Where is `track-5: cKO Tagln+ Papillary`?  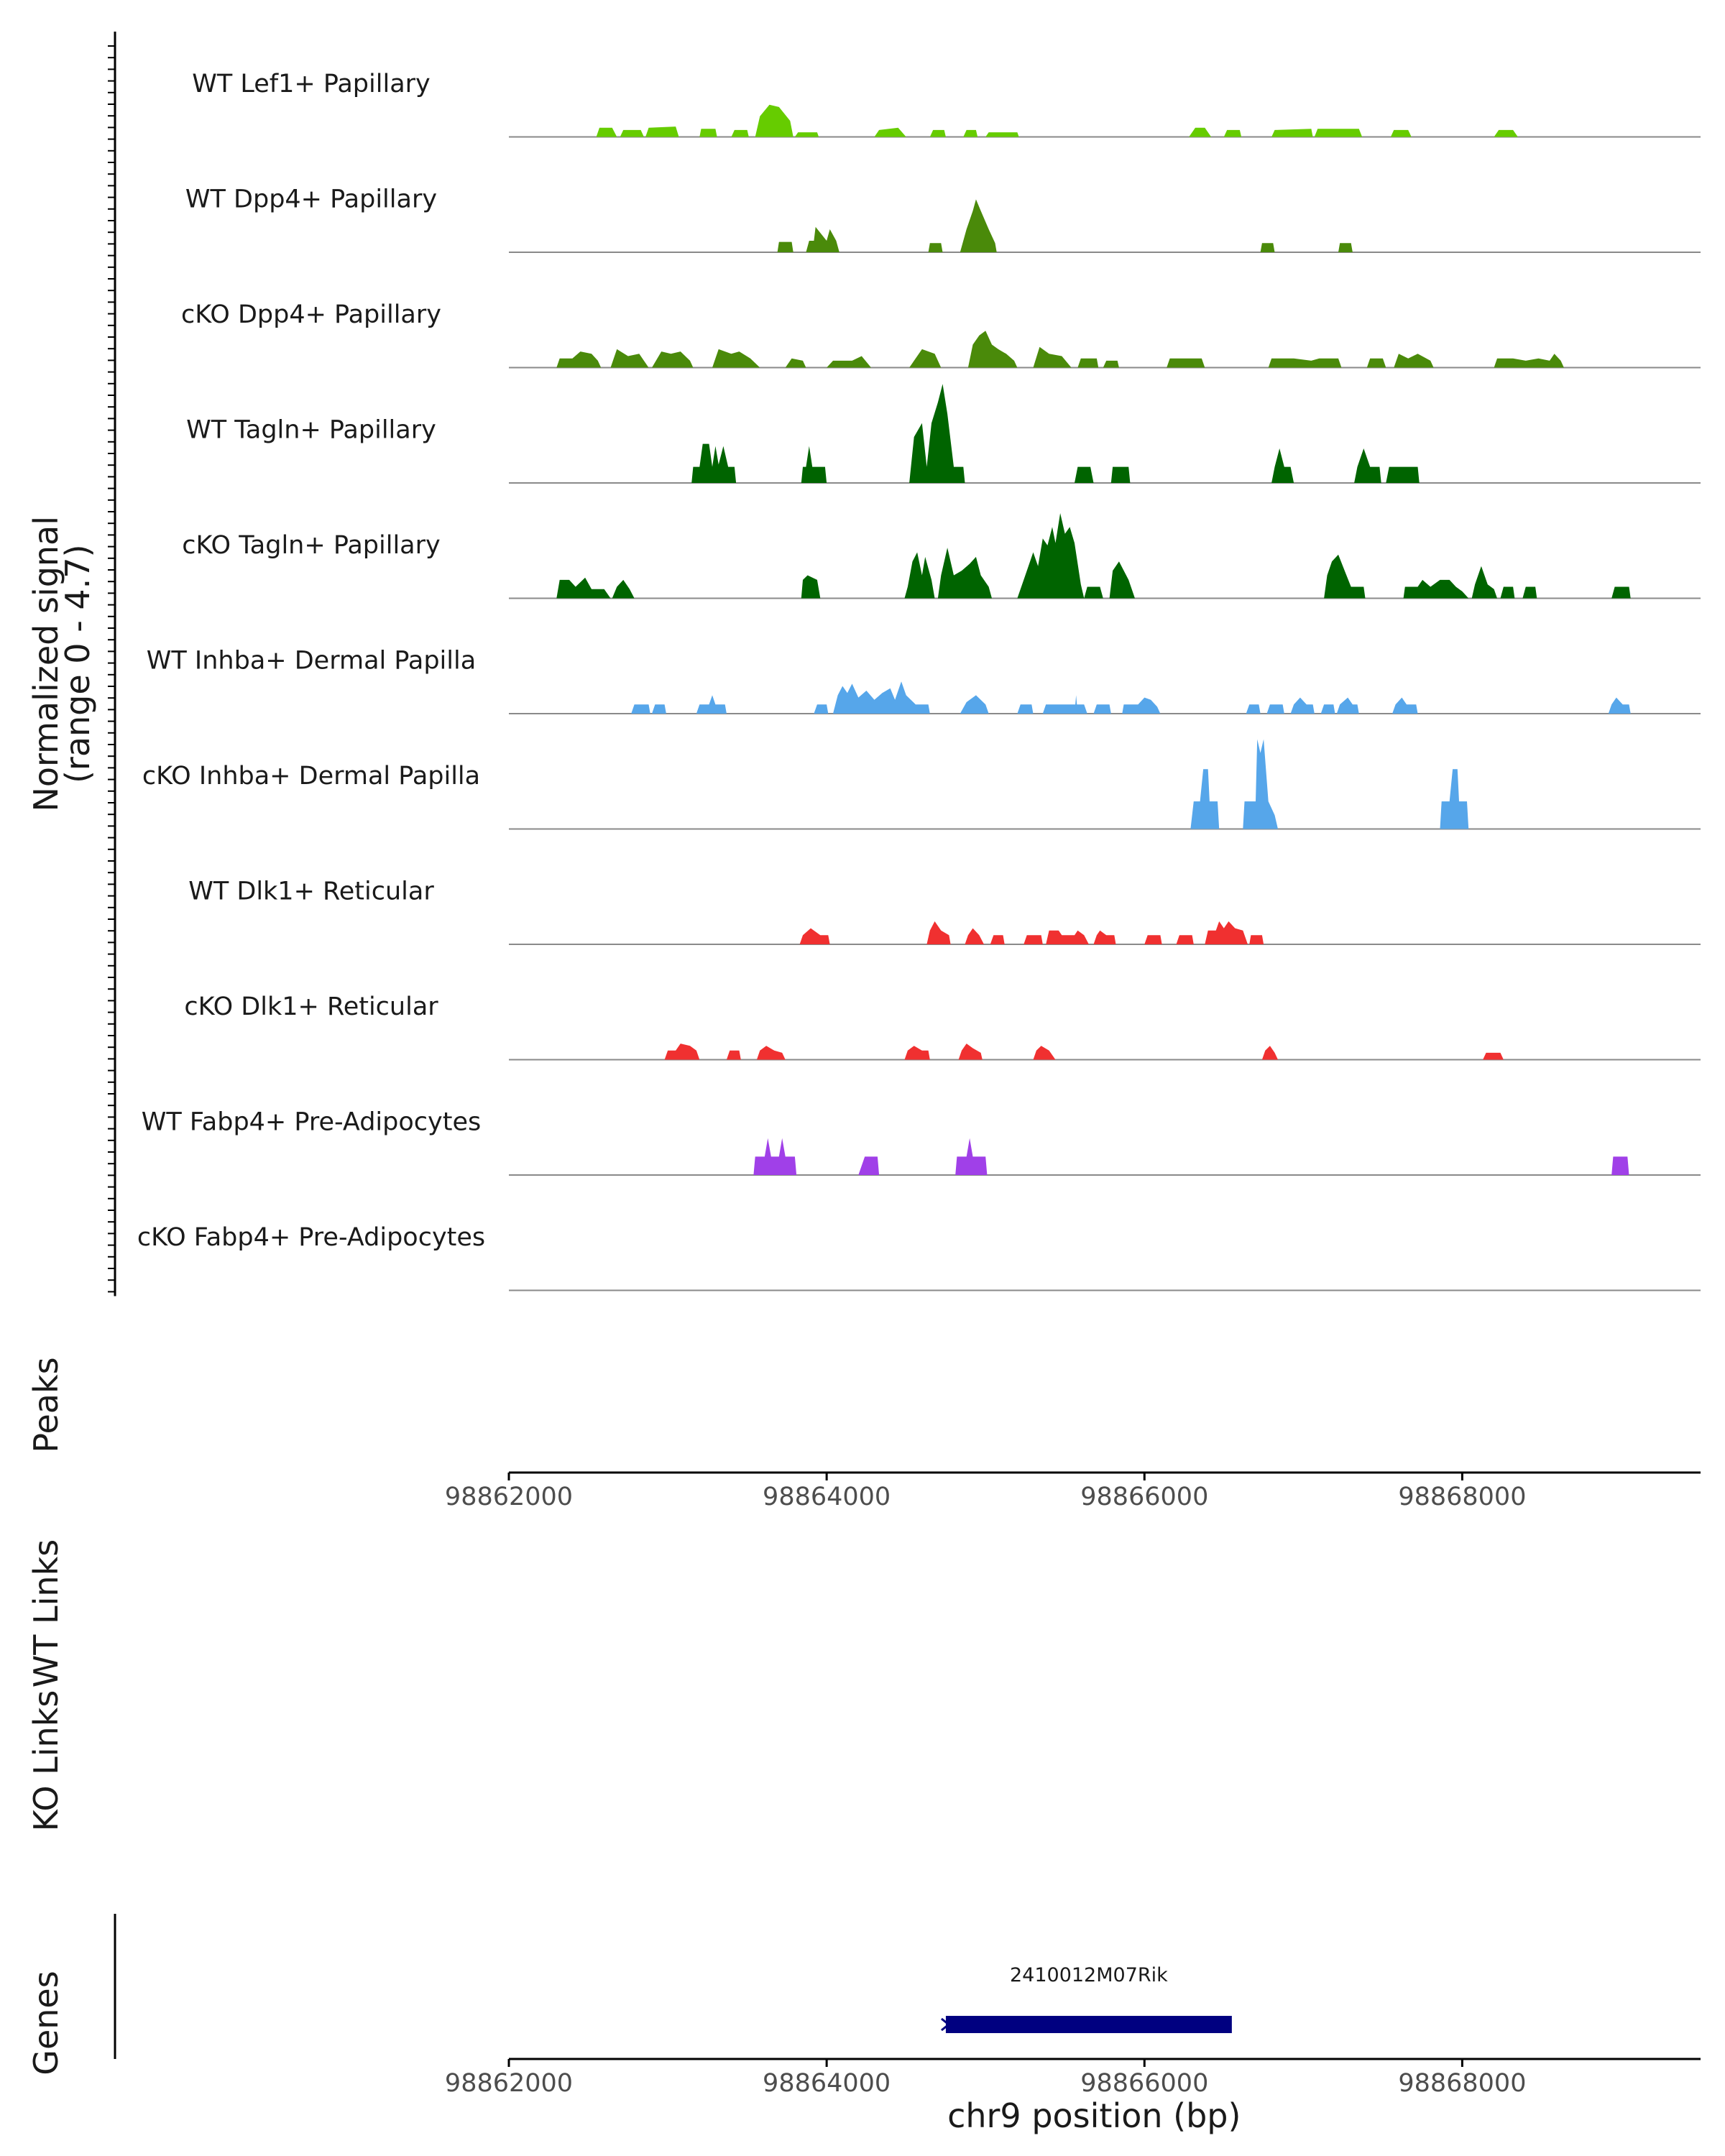 track-5: cKO Tagln+ Papillary is located at coordinates (941, 556).